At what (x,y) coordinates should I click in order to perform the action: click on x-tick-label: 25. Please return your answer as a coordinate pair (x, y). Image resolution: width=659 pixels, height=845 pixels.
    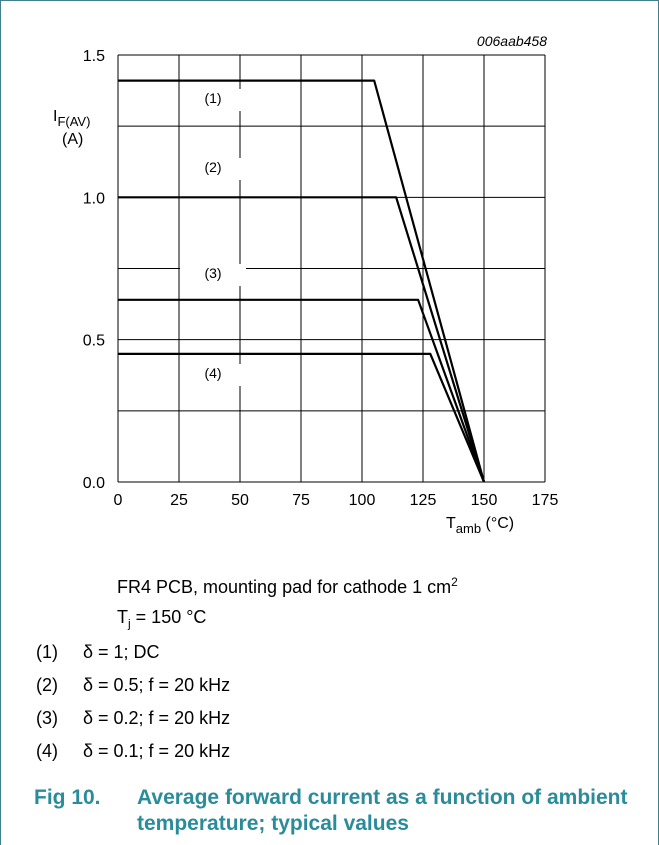
    Looking at the image, I should click on (179, 500).